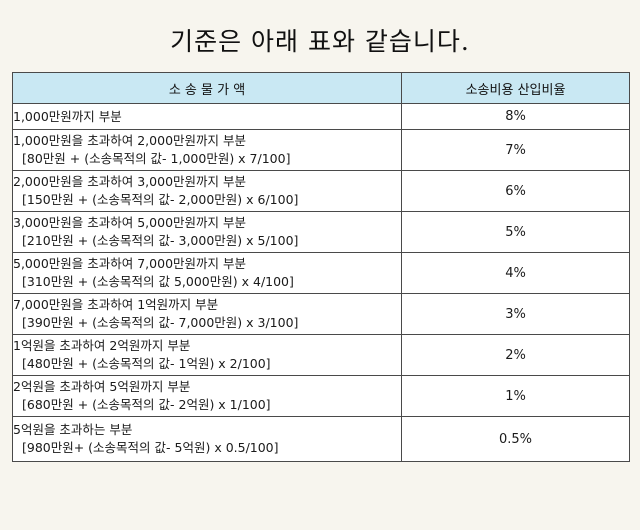 This screenshot has width=640, height=530. Describe the element at coordinates (160, 199) in the screenshot. I see `formula-text: [150만원 + (소송목적의 값- 2,000만원) x 6/100]` at that location.